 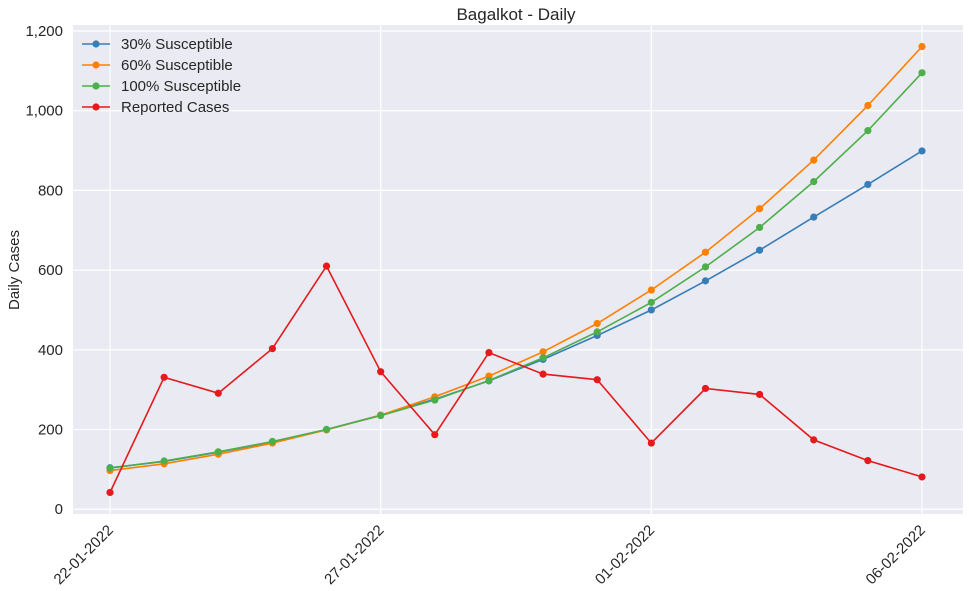 What do you see at coordinates (44, 31) in the screenshot?
I see `y-tick-label: 1,200` at bounding box center [44, 31].